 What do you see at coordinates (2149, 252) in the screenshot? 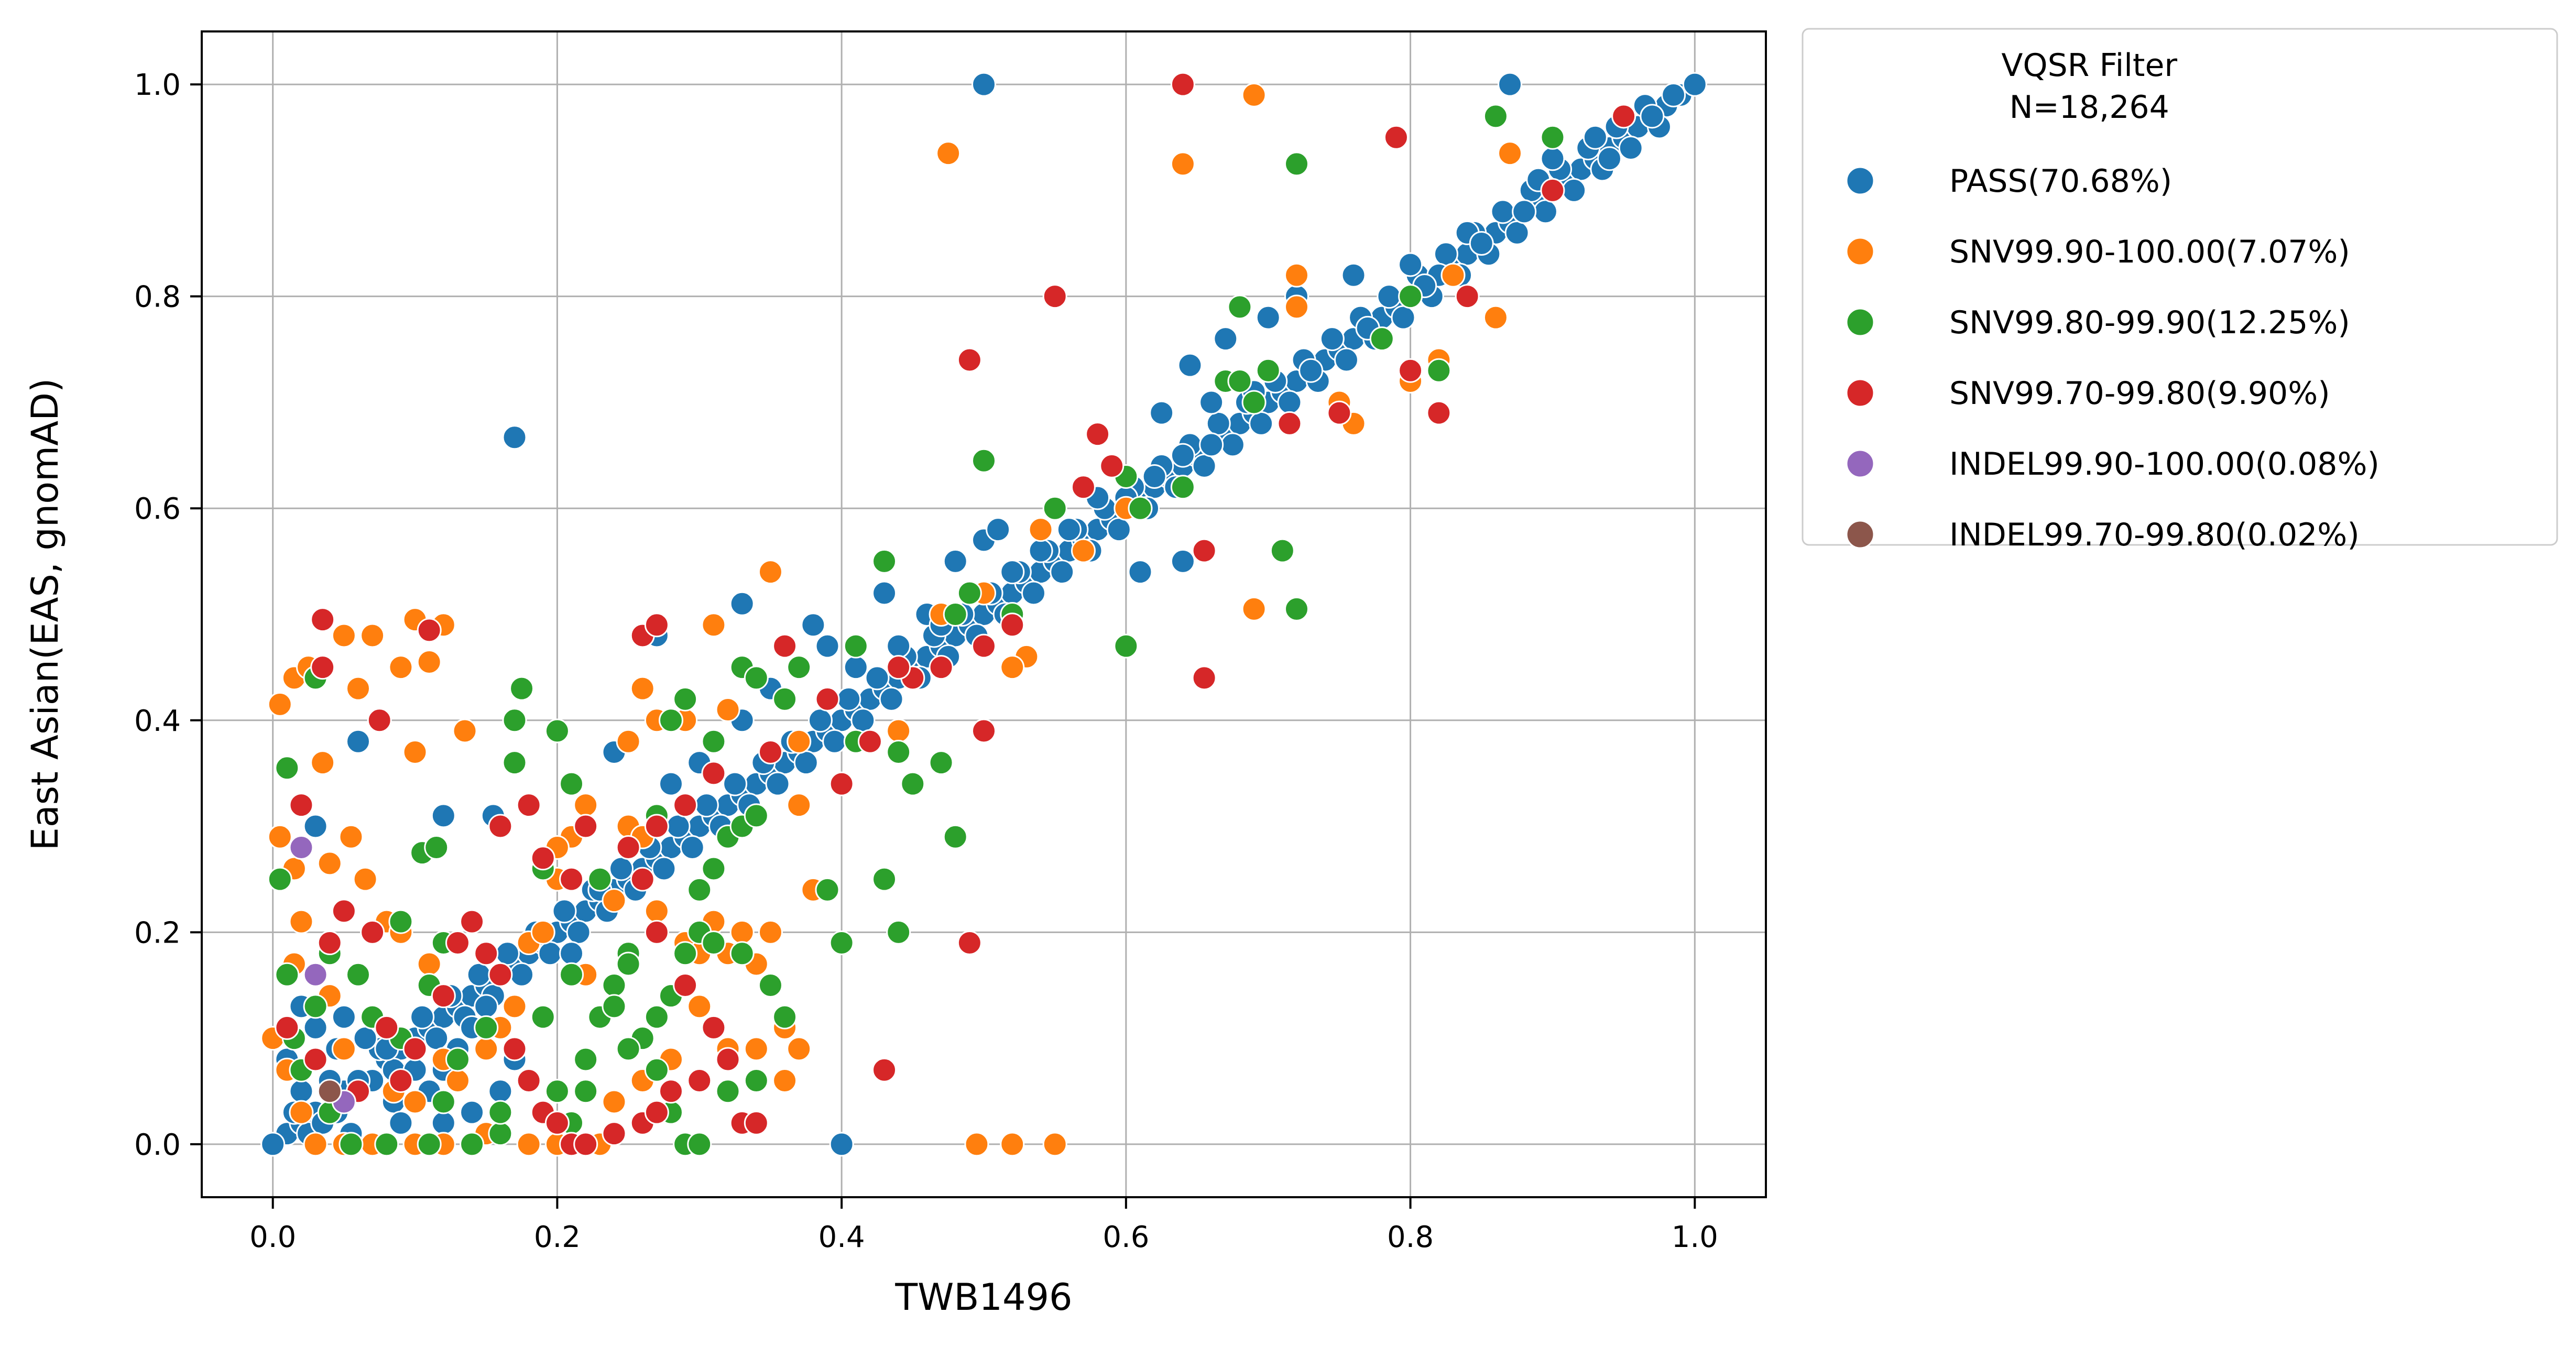
I see `legend-label: SNV99.90-100.00(7.07%)` at bounding box center [2149, 252].